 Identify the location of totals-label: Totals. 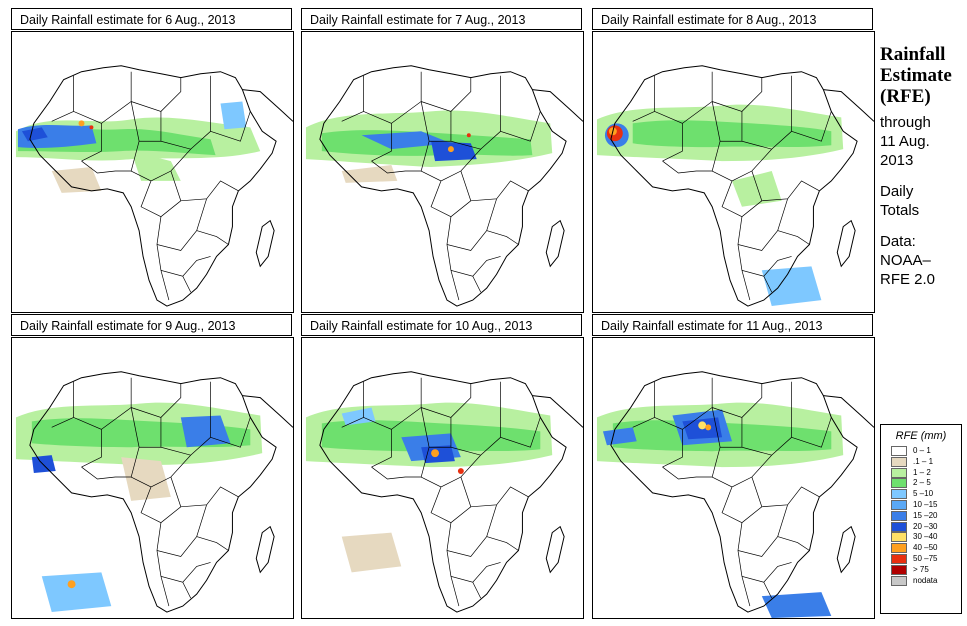
(900, 210).